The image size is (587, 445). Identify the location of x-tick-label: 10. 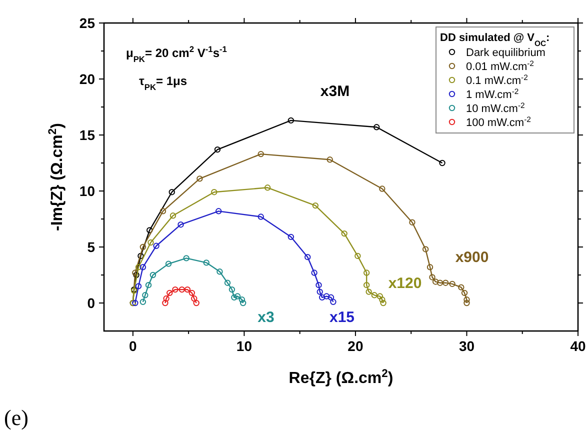
(244, 346).